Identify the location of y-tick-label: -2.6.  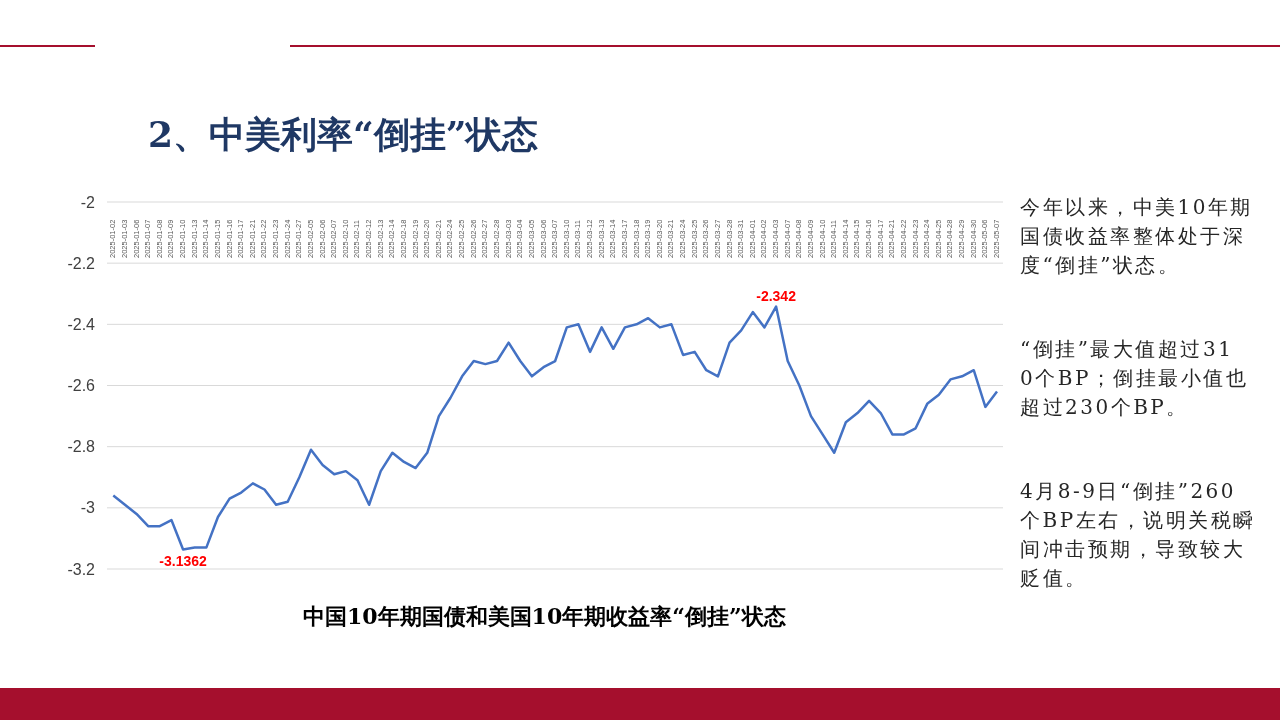
(81, 386).